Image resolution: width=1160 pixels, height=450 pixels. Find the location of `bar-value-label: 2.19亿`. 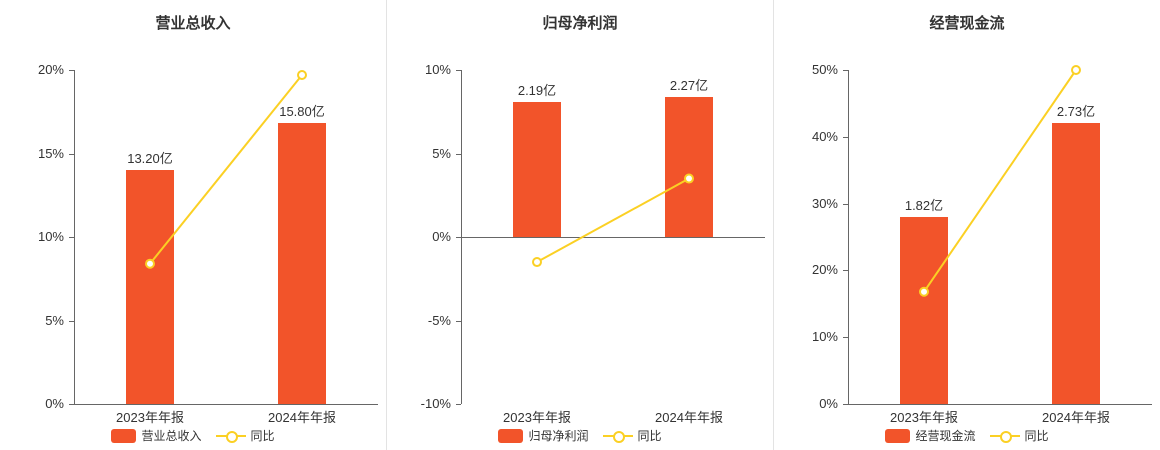

bar-value-label: 2.19亿 is located at coordinates (537, 90).